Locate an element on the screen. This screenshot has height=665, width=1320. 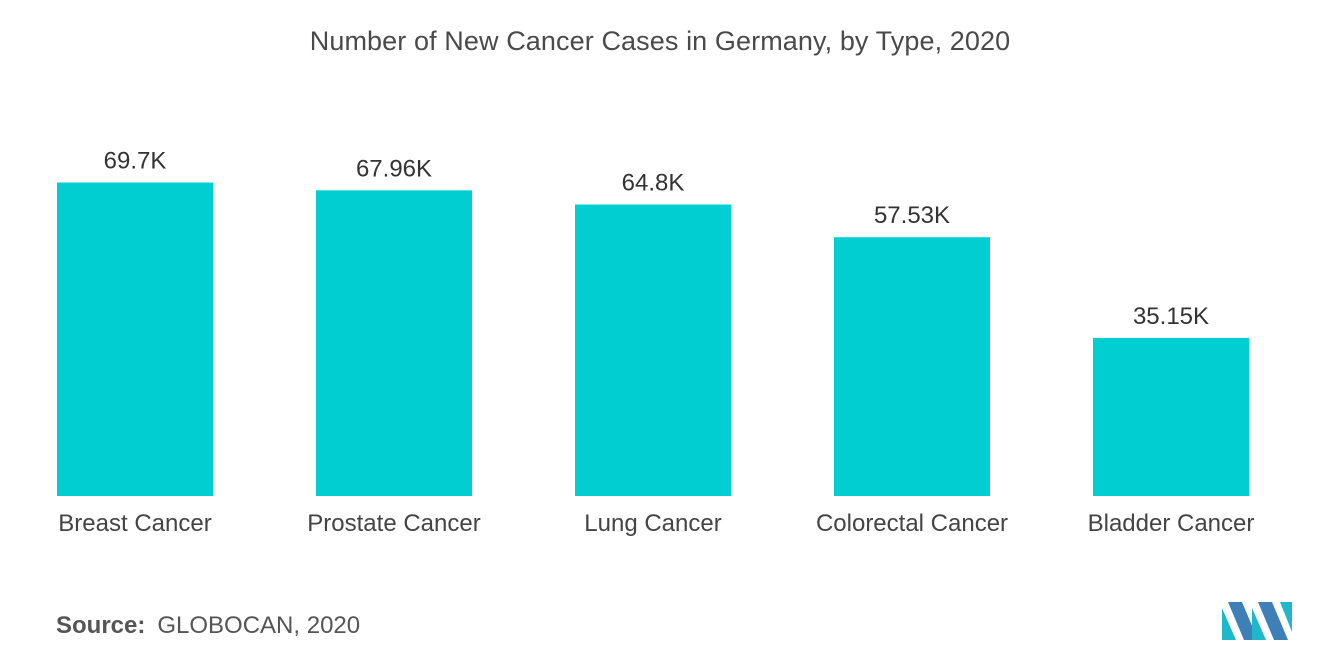
category-label: Bladder Cancer is located at coordinates (1171, 523).